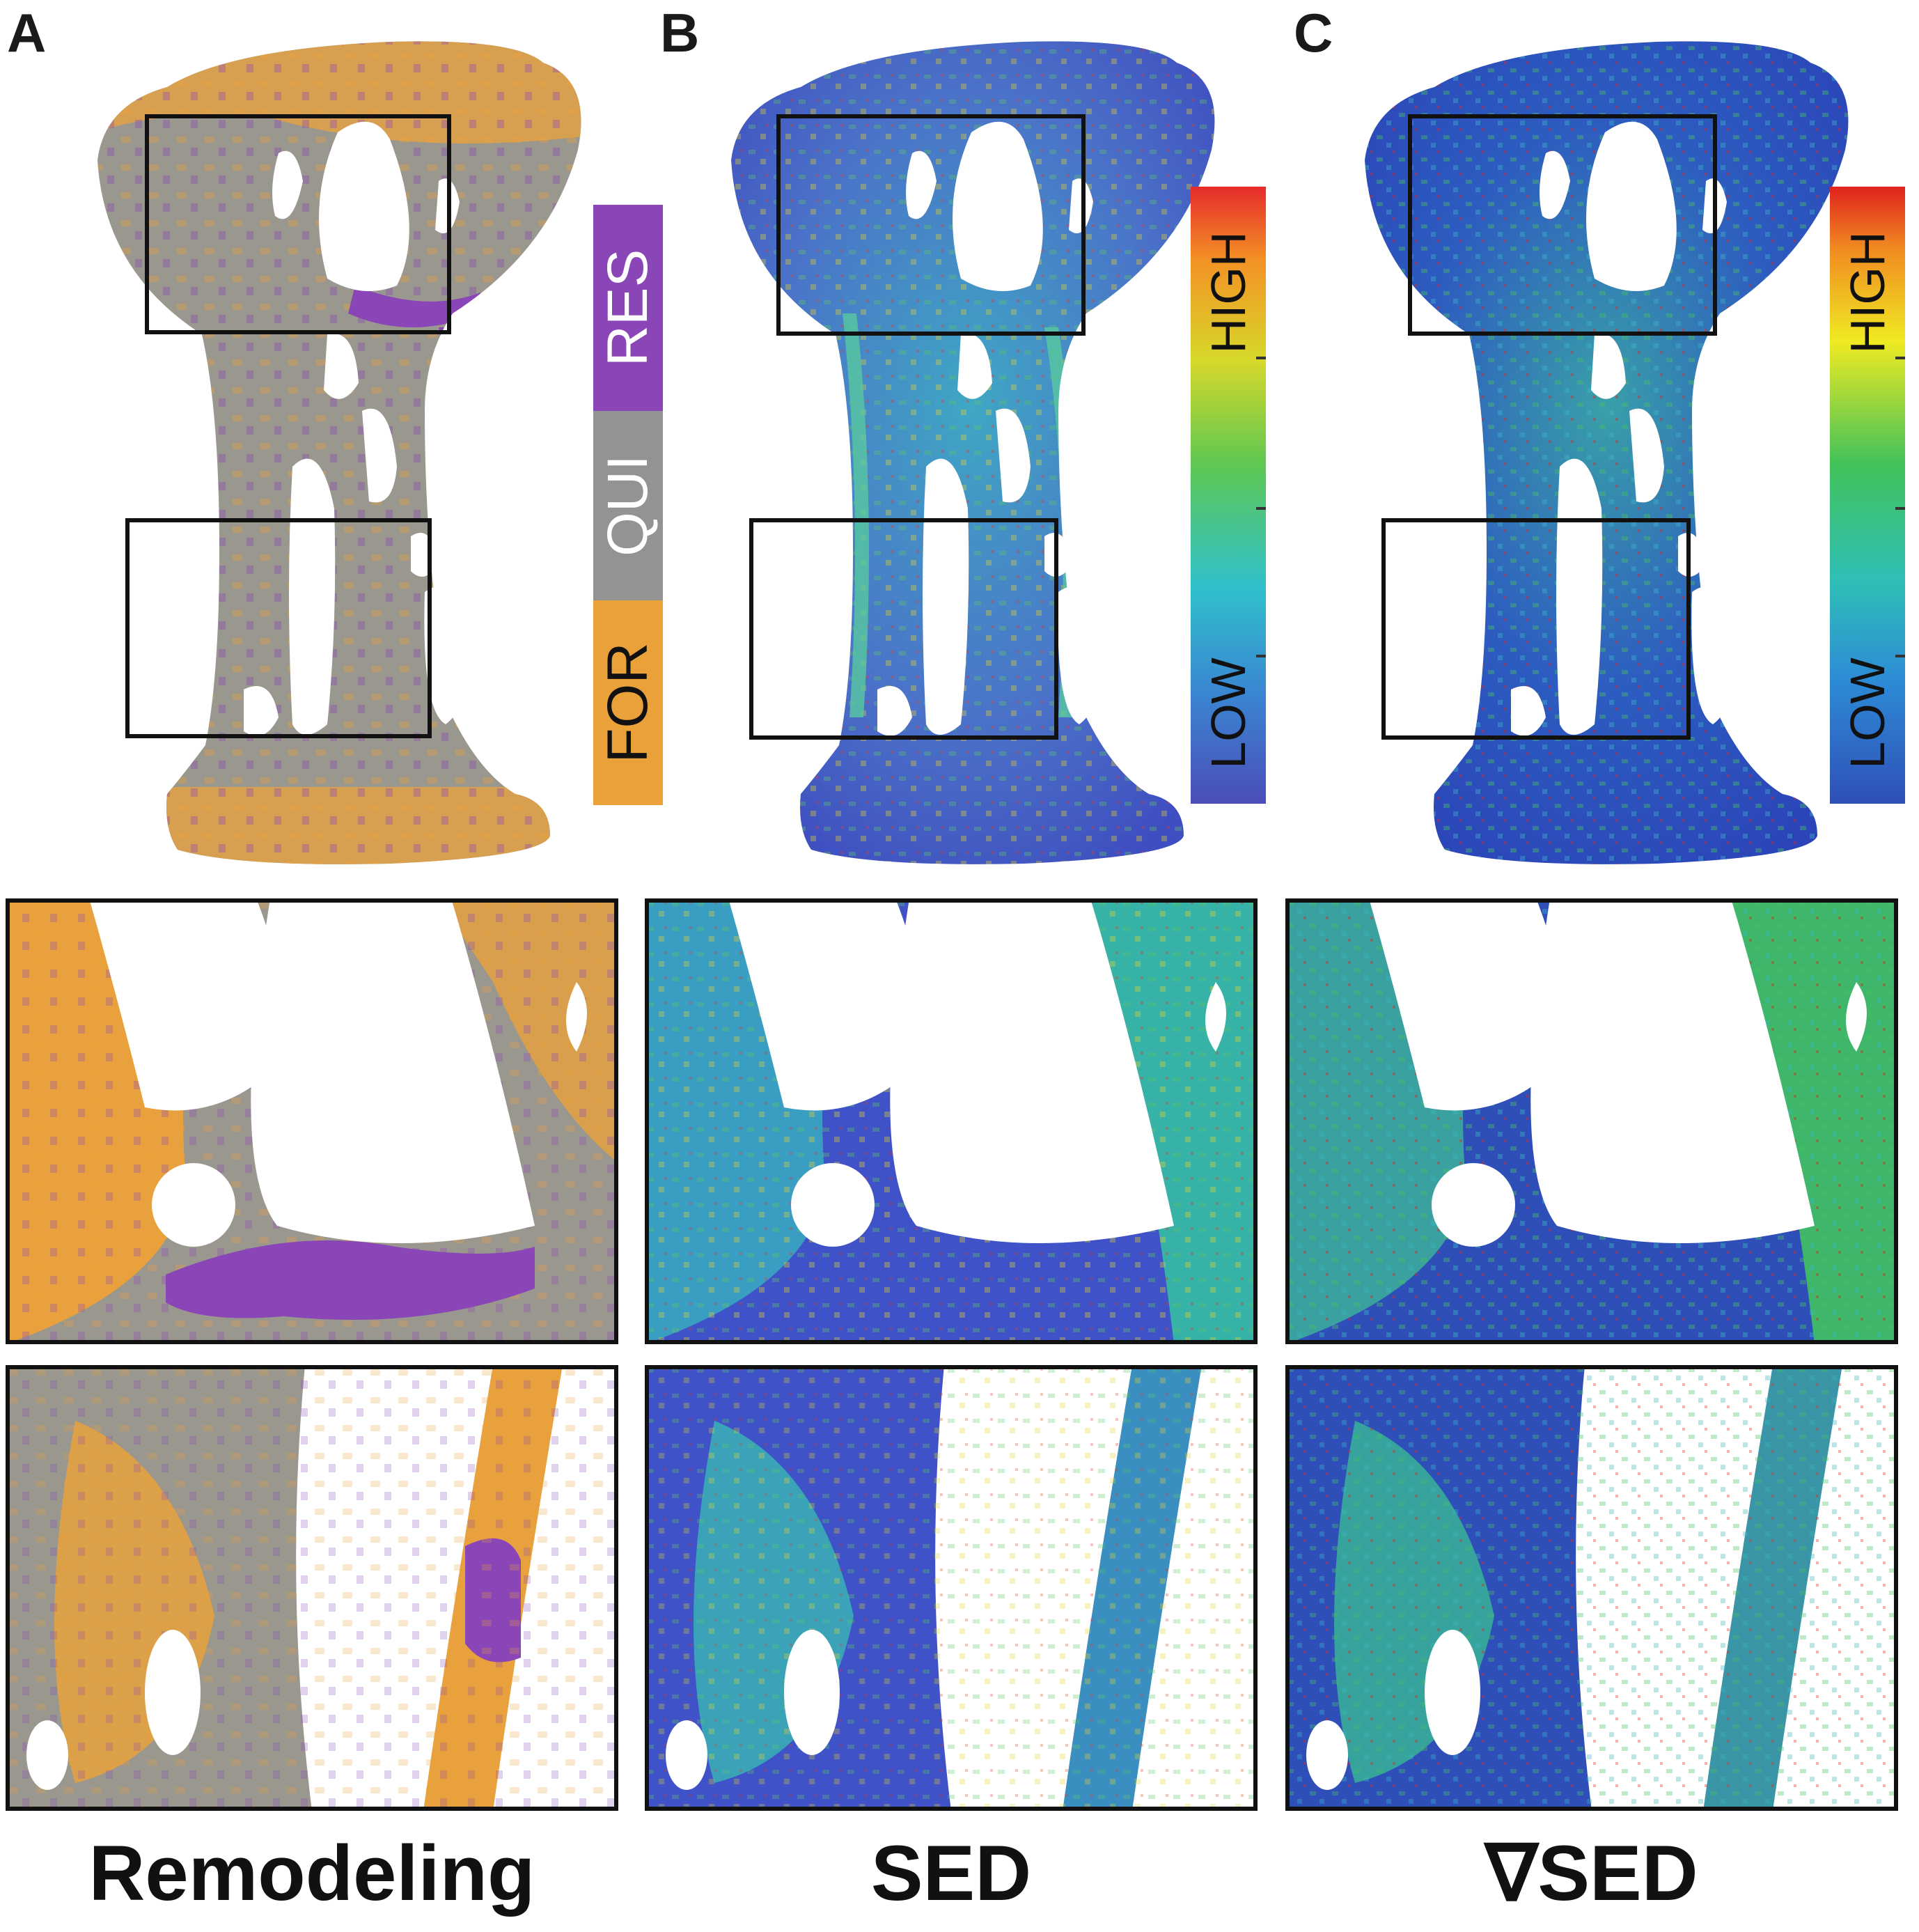  I want to click on sed-colorbar-low-label: LOW, so click(1228, 713).